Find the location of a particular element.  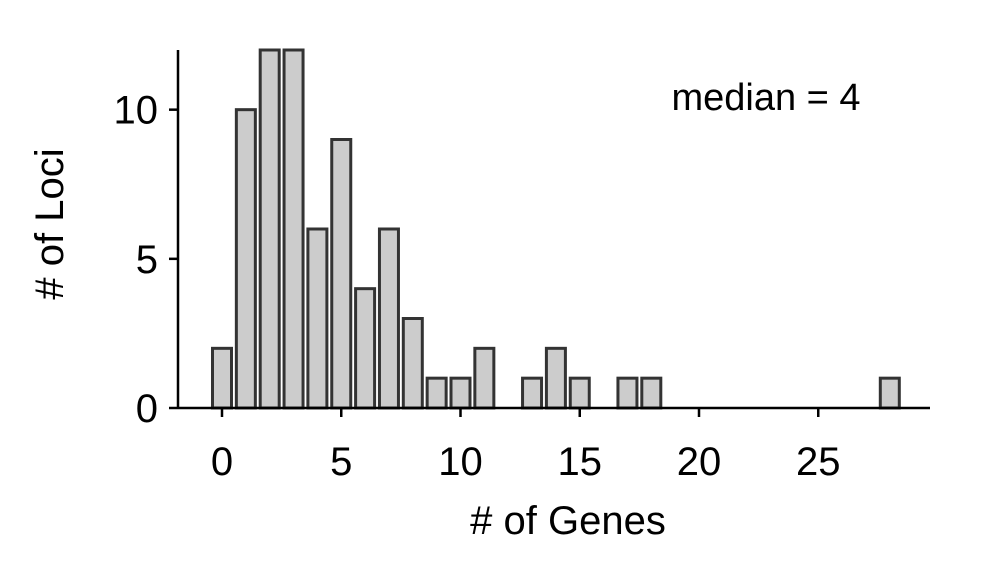

median-annotation: median = 4 is located at coordinates (765, 98).